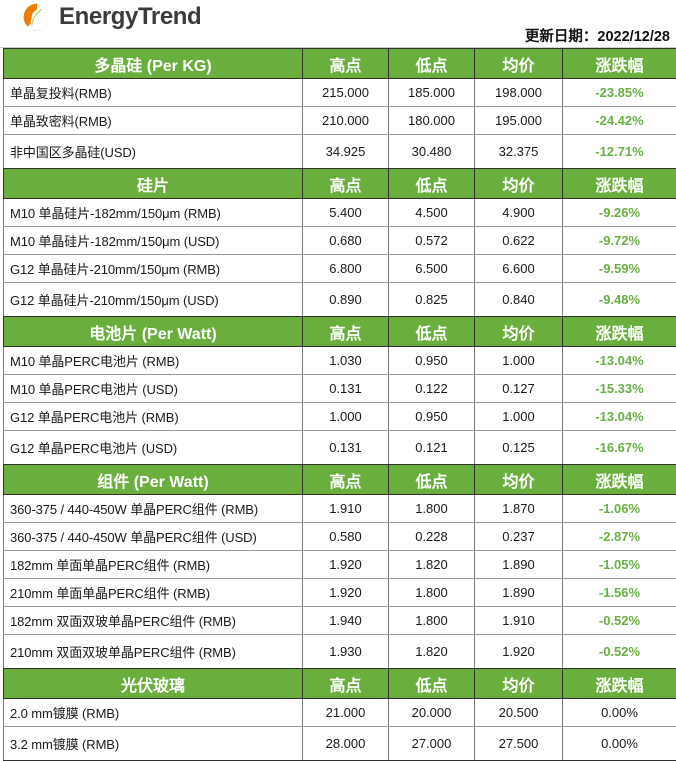 The width and height of the screenshot is (676, 761). I want to click on cell-avg: 198.000, so click(519, 93).